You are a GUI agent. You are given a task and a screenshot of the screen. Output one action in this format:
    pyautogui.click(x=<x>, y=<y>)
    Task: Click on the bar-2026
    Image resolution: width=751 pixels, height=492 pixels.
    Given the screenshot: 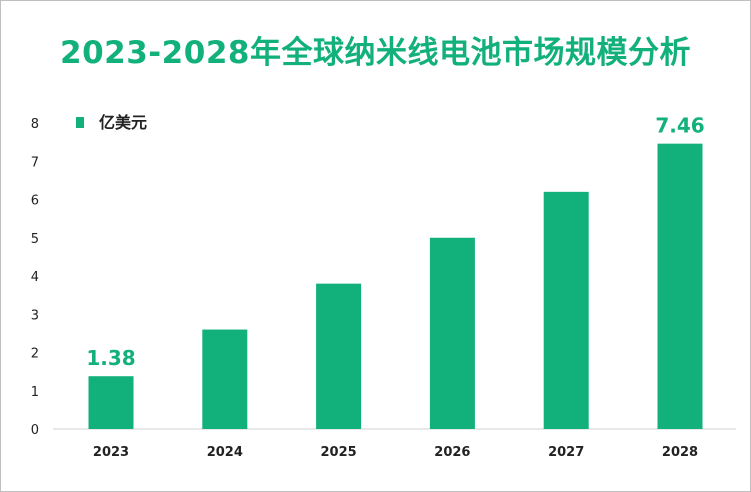 What is the action you would take?
    pyautogui.click(x=452, y=333)
    